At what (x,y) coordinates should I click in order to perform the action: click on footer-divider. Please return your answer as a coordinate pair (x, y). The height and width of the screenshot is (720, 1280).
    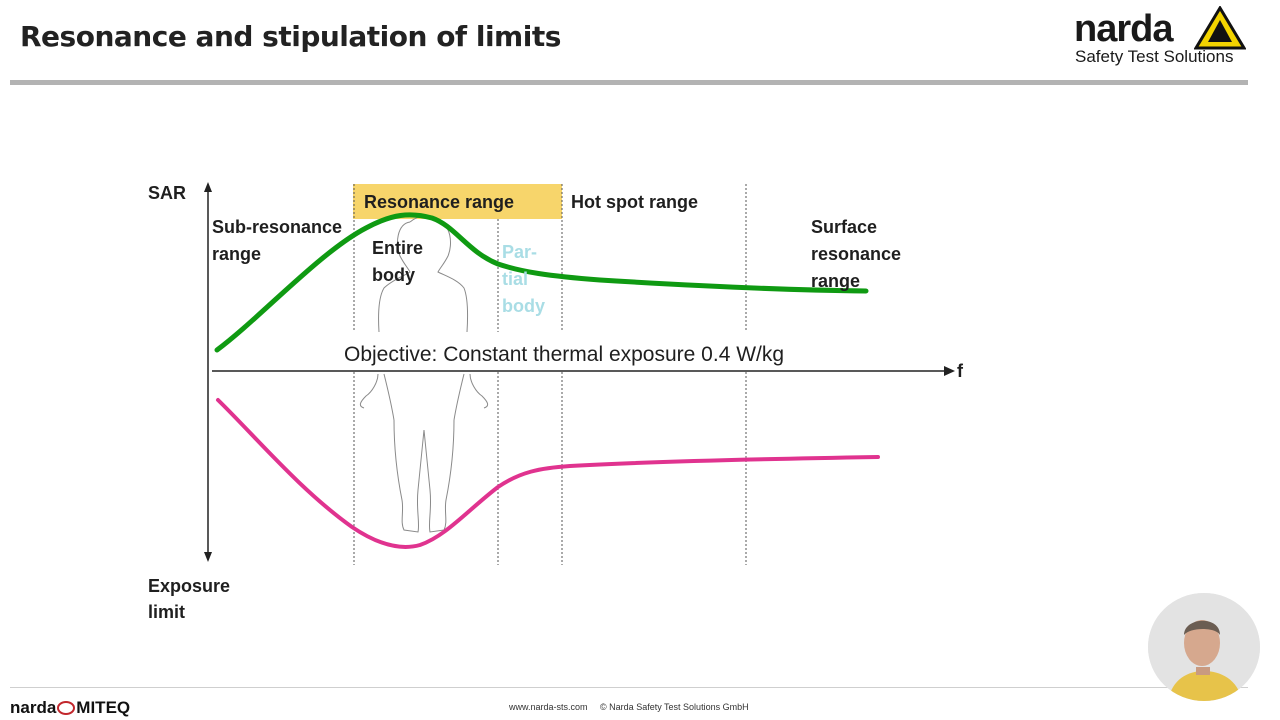
    Looking at the image, I should click on (629, 687).